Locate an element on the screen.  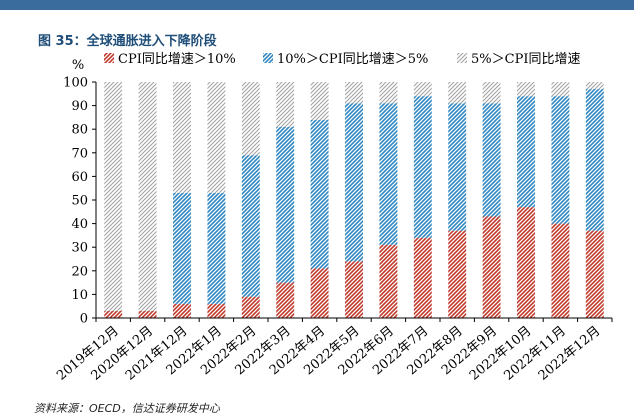
y-tick-label-40: 40 is located at coordinates (79, 224).